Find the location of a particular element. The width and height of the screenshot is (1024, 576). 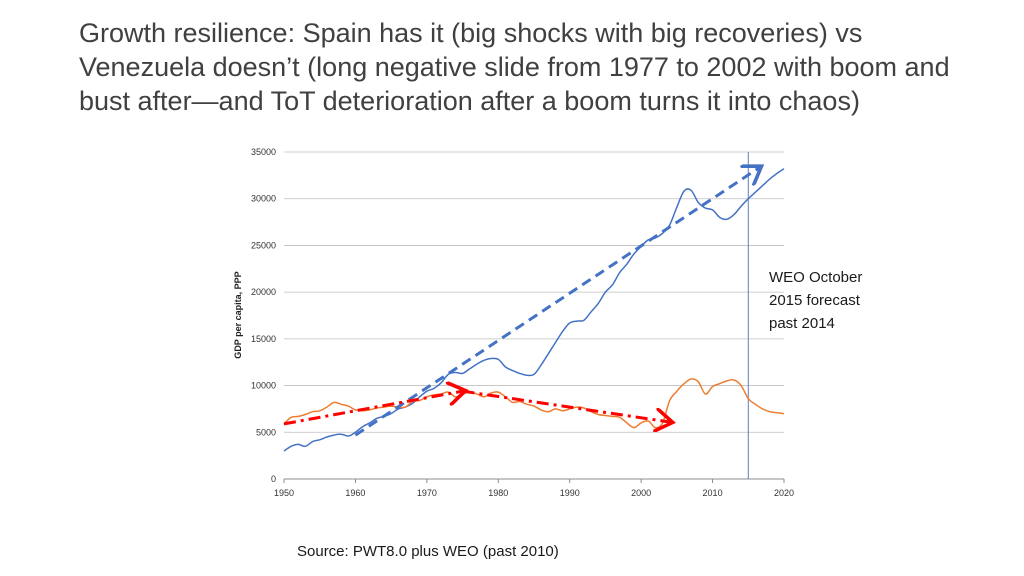

x-tick-label: 1990 is located at coordinates (570, 493).